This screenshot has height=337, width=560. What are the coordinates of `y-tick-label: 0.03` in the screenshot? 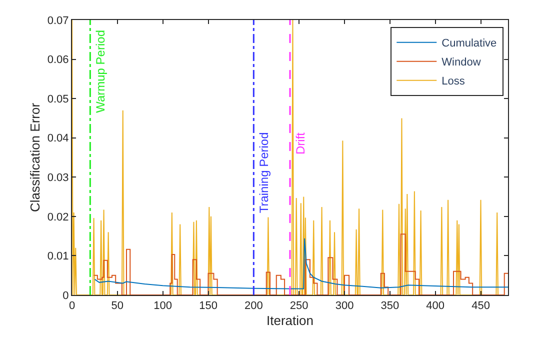 It's located at (58, 178).